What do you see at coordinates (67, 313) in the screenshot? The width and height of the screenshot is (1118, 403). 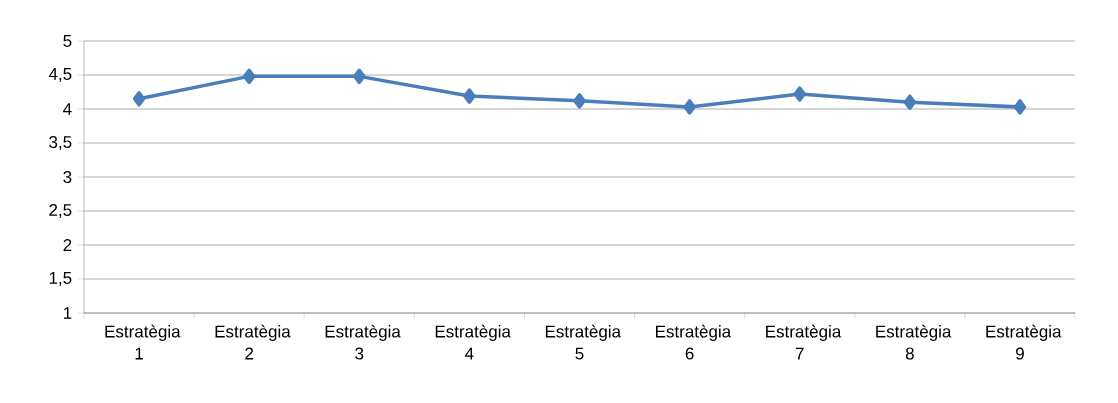 I see `y-tick-label: 1` at bounding box center [67, 313].